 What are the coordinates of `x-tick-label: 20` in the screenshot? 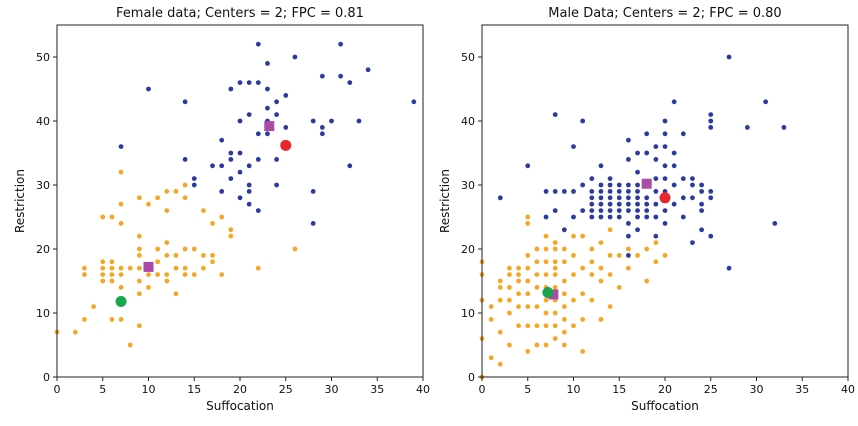 It's located at (240, 389).